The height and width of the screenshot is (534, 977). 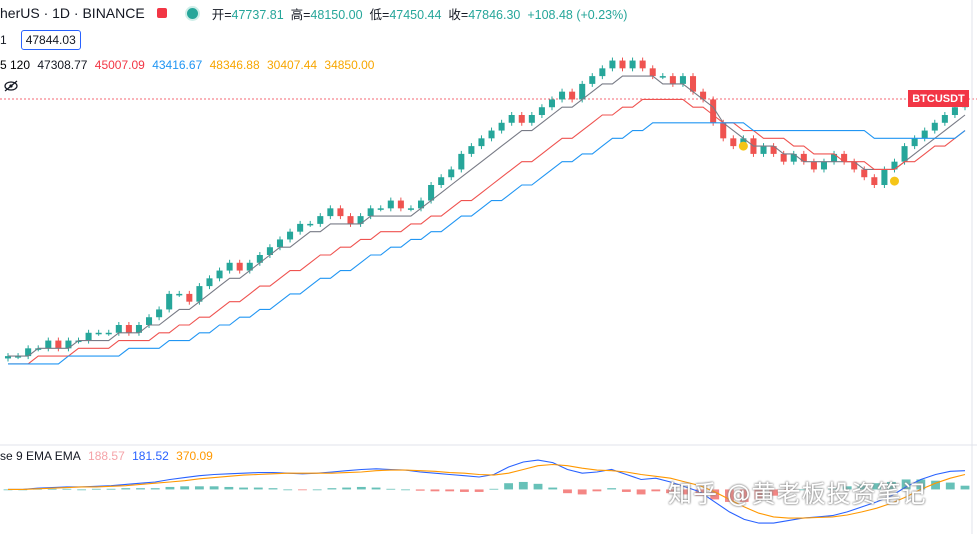 I want to click on price-line-value: 47844.03, so click(x=50, y=40).